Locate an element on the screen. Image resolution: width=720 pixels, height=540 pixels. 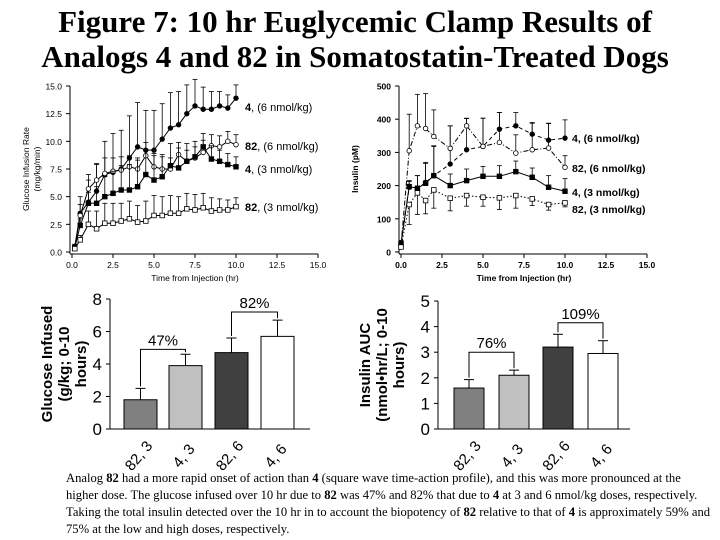
y-axis-label: Glucose Infused is located at coordinates (47, 364).